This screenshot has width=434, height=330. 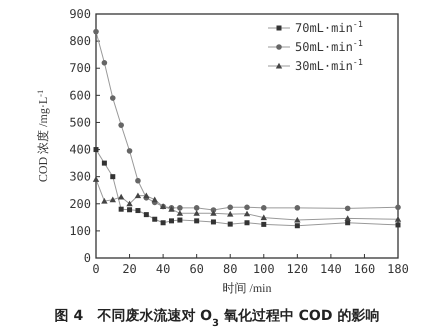 What do you see at coordinates (329, 46) in the screenshot?
I see `legend-label: 50mL·min$^{-1}$` at bounding box center [329, 46].